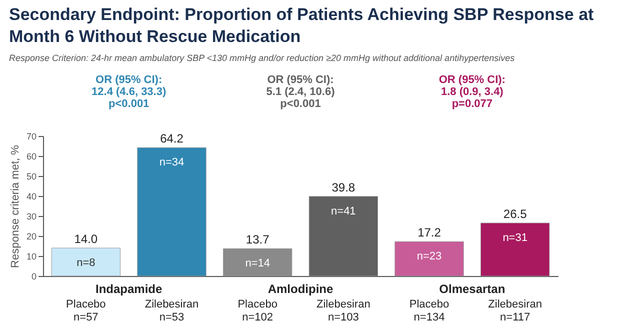  What do you see at coordinates (31, 177) in the screenshot?
I see `y-tick-label: 50` at bounding box center [31, 177].